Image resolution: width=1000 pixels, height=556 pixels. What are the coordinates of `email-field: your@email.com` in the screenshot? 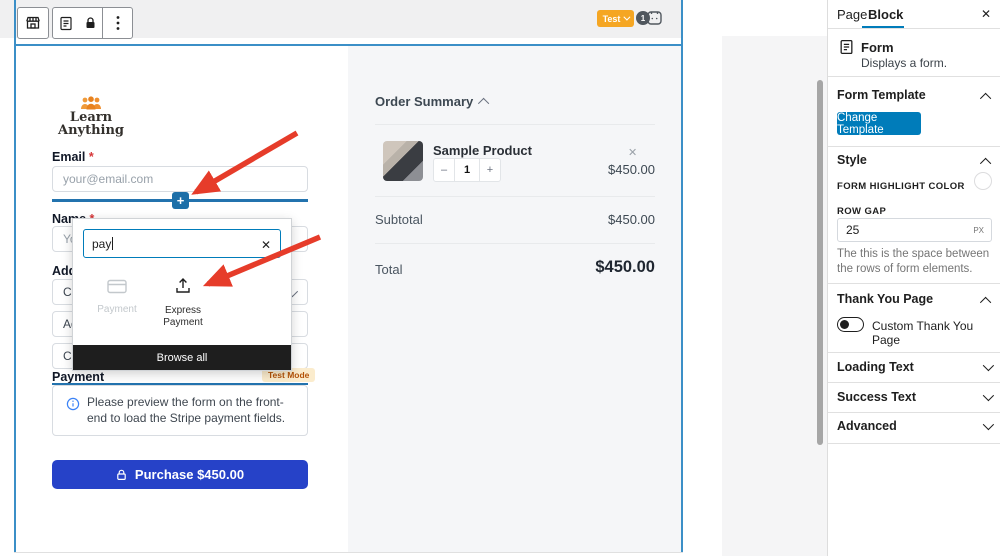 It's located at (180, 179).